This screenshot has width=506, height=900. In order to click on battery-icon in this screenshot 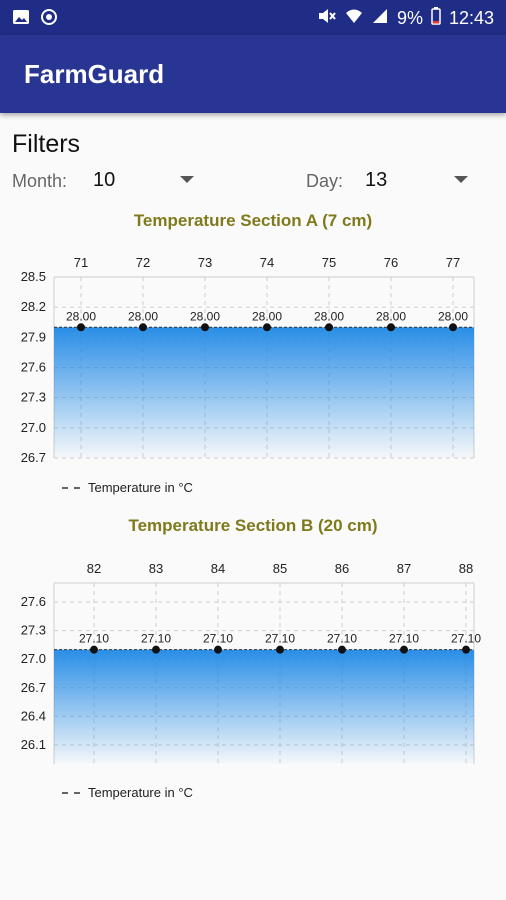, I will do `click(436, 18)`.